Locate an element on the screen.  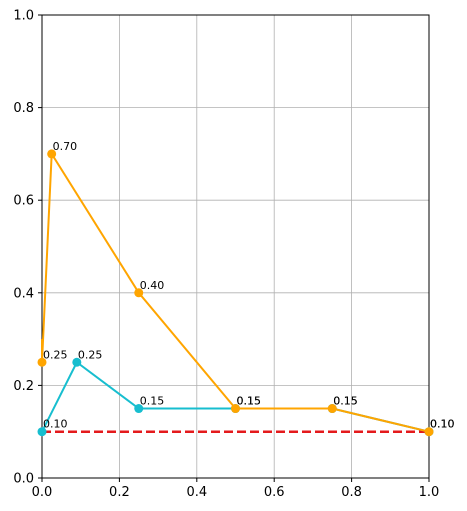
series-line is located at coordinates (235, 396).